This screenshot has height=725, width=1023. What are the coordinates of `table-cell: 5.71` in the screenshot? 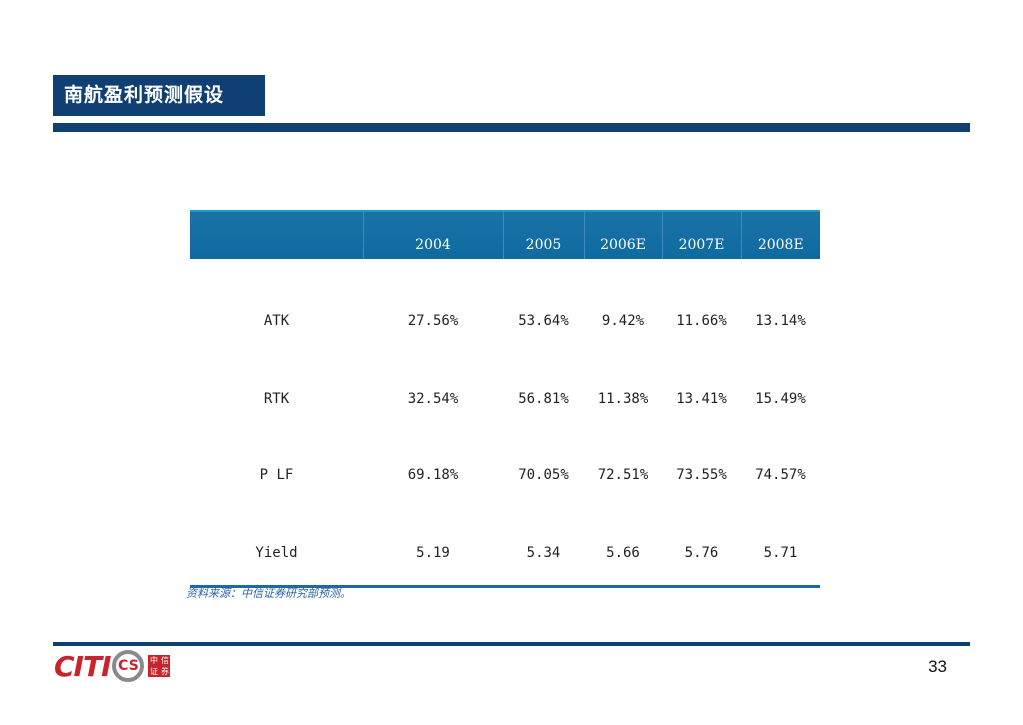 It's located at (780, 553).